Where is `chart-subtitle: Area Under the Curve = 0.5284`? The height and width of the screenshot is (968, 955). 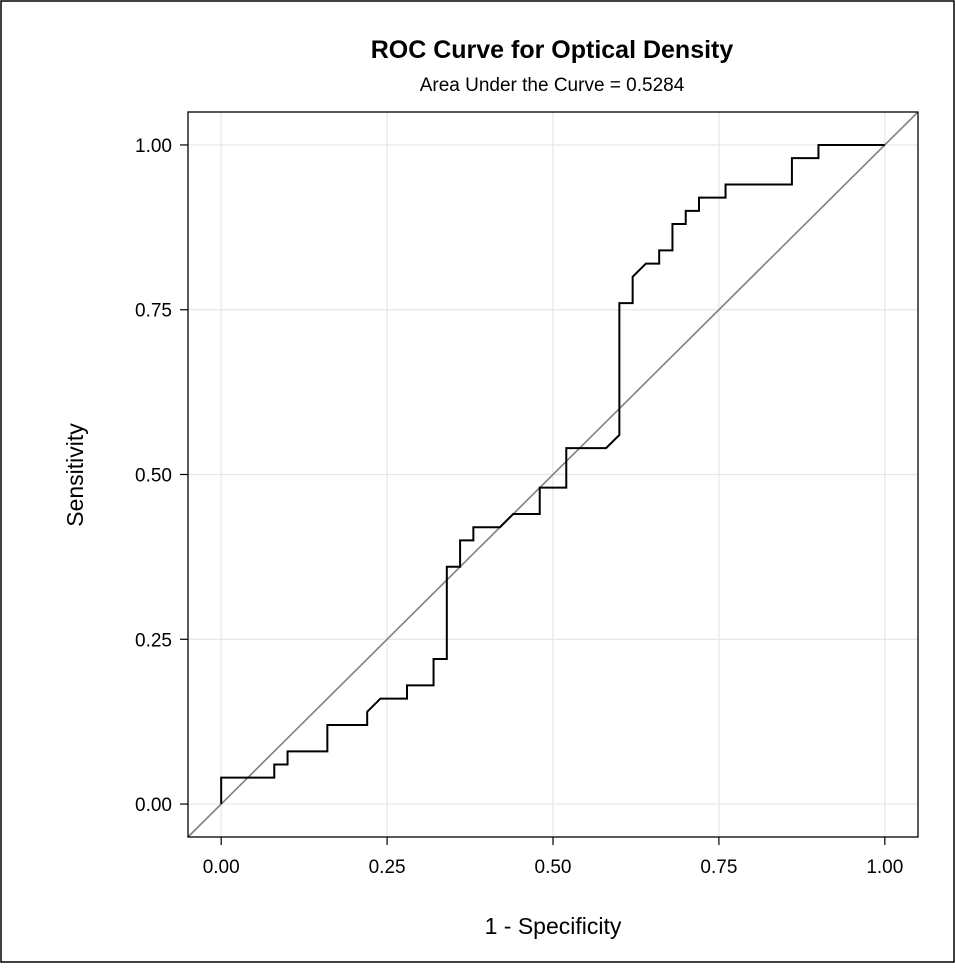
chart-subtitle: Area Under the Curve = 0.5284 is located at coordinates (552, 85).